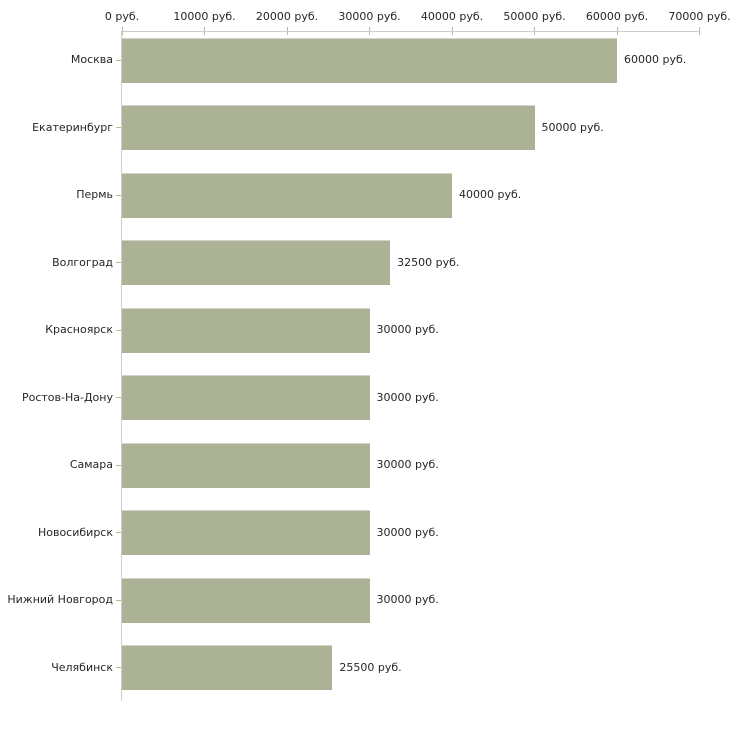 The image size is (730, 730). Describe the element at coordinates (122, 16) in the screenshot. I see `x-axis-tick-label: 0 руб.` at that location.